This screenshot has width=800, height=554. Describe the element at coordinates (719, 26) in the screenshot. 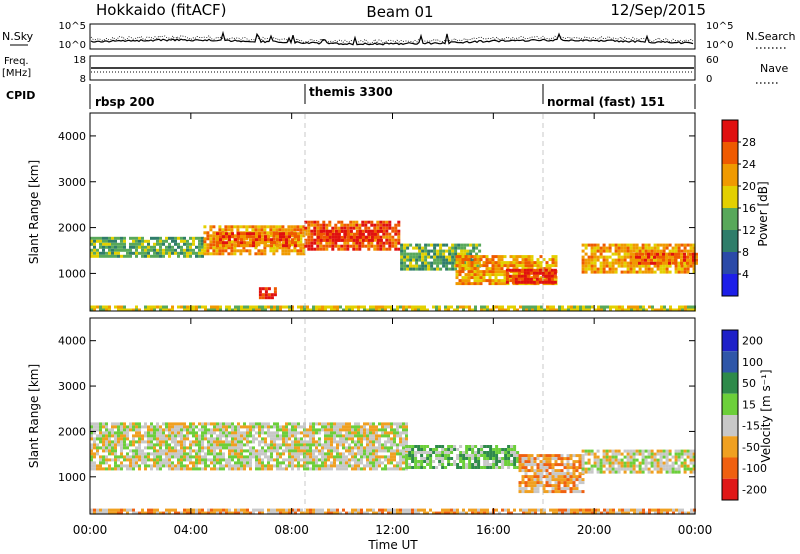

I see `sky-right-tick-top: 10^5` at that location.